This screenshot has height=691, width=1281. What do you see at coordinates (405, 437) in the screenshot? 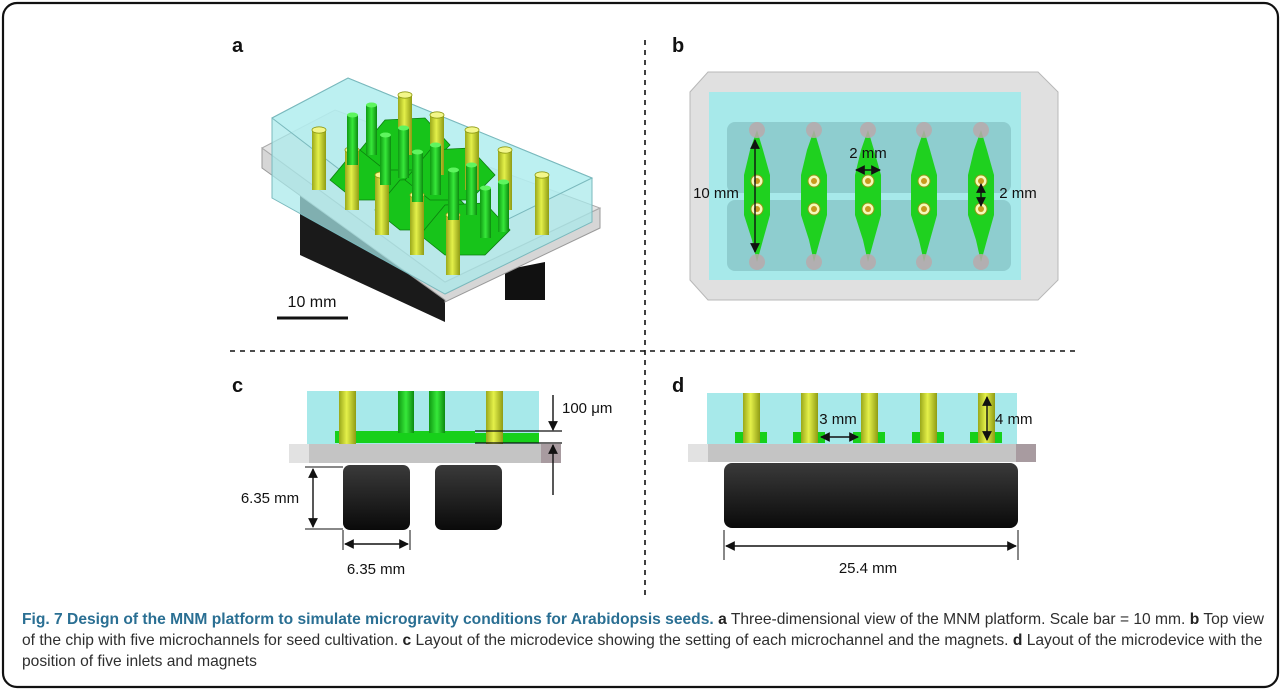
I see `channel-base-side` at bounding box center [405, 437].